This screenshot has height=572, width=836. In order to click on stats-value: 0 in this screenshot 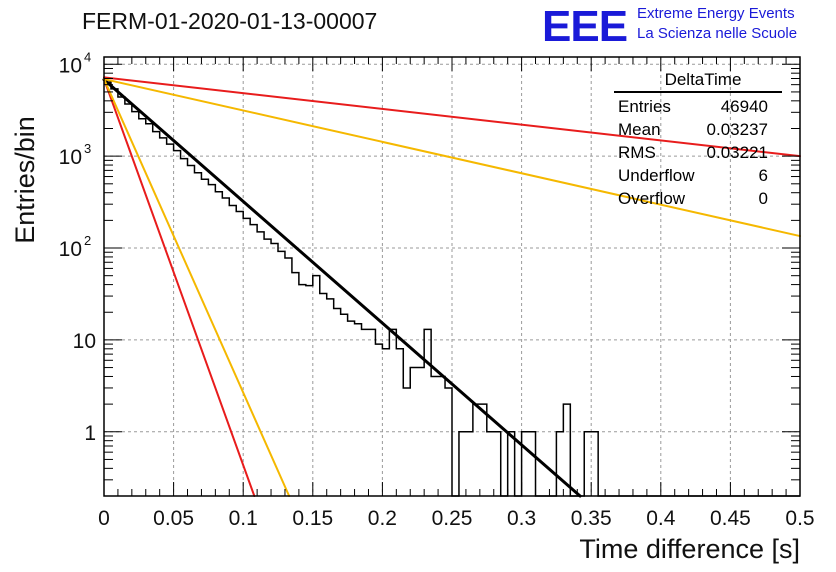, I will do `click(763, 198)`.